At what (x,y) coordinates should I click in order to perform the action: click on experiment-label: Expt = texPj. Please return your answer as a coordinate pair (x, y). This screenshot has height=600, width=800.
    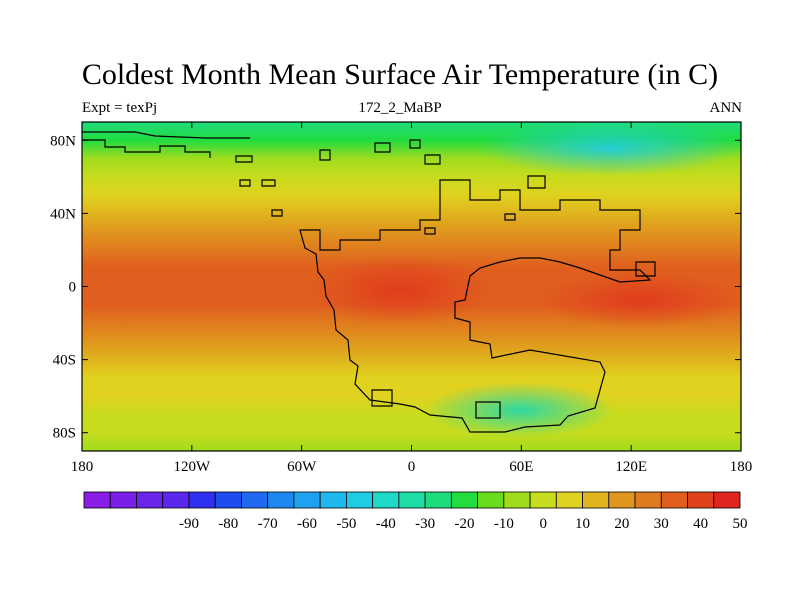
    Looking at the image, I should click on (120, 108).